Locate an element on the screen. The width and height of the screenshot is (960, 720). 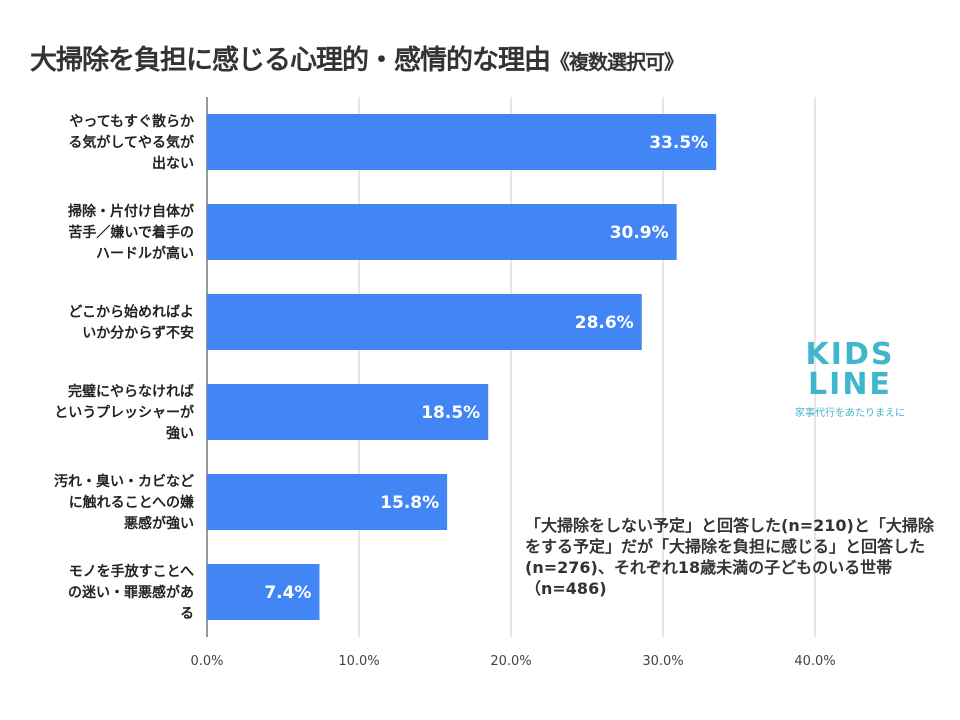
logo-tagline: 家事代行をあたりまえに is located at coordinates (850, 413).